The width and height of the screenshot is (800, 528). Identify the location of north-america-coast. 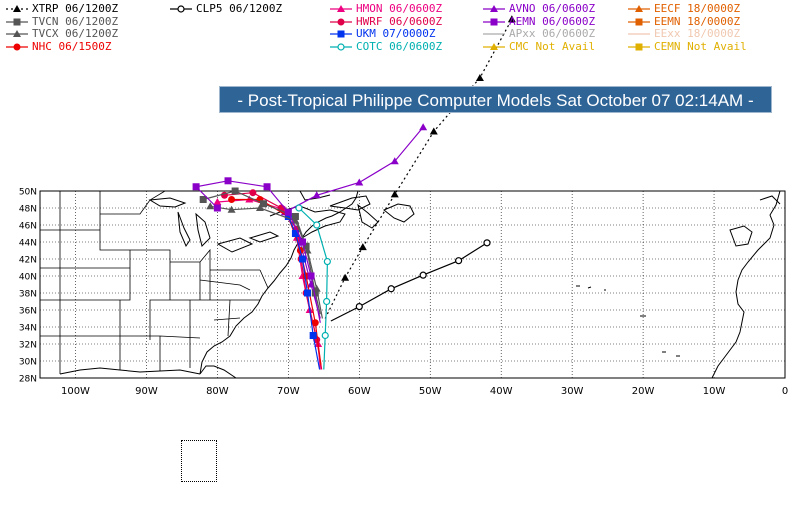
(199, 284).